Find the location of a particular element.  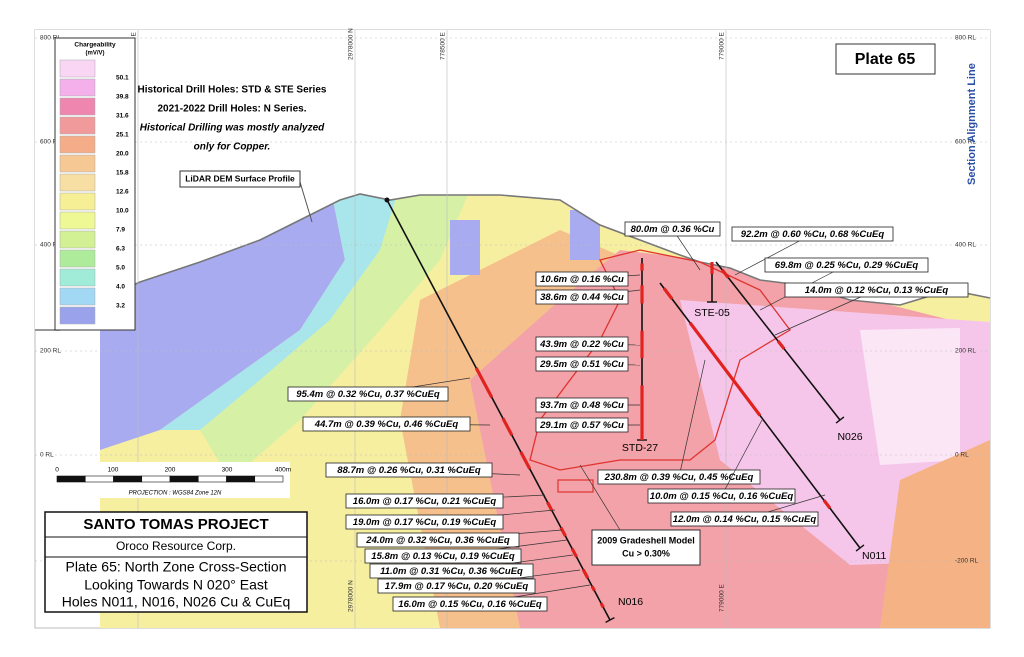

label-box is located at coordinates (240, 179).